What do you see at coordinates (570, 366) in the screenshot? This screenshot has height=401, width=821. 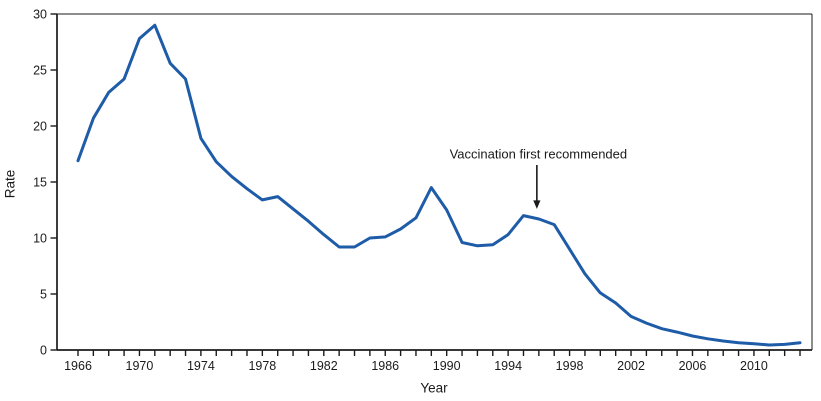 I see `x-tick-label: 1998` at bounding box center [570, 366].